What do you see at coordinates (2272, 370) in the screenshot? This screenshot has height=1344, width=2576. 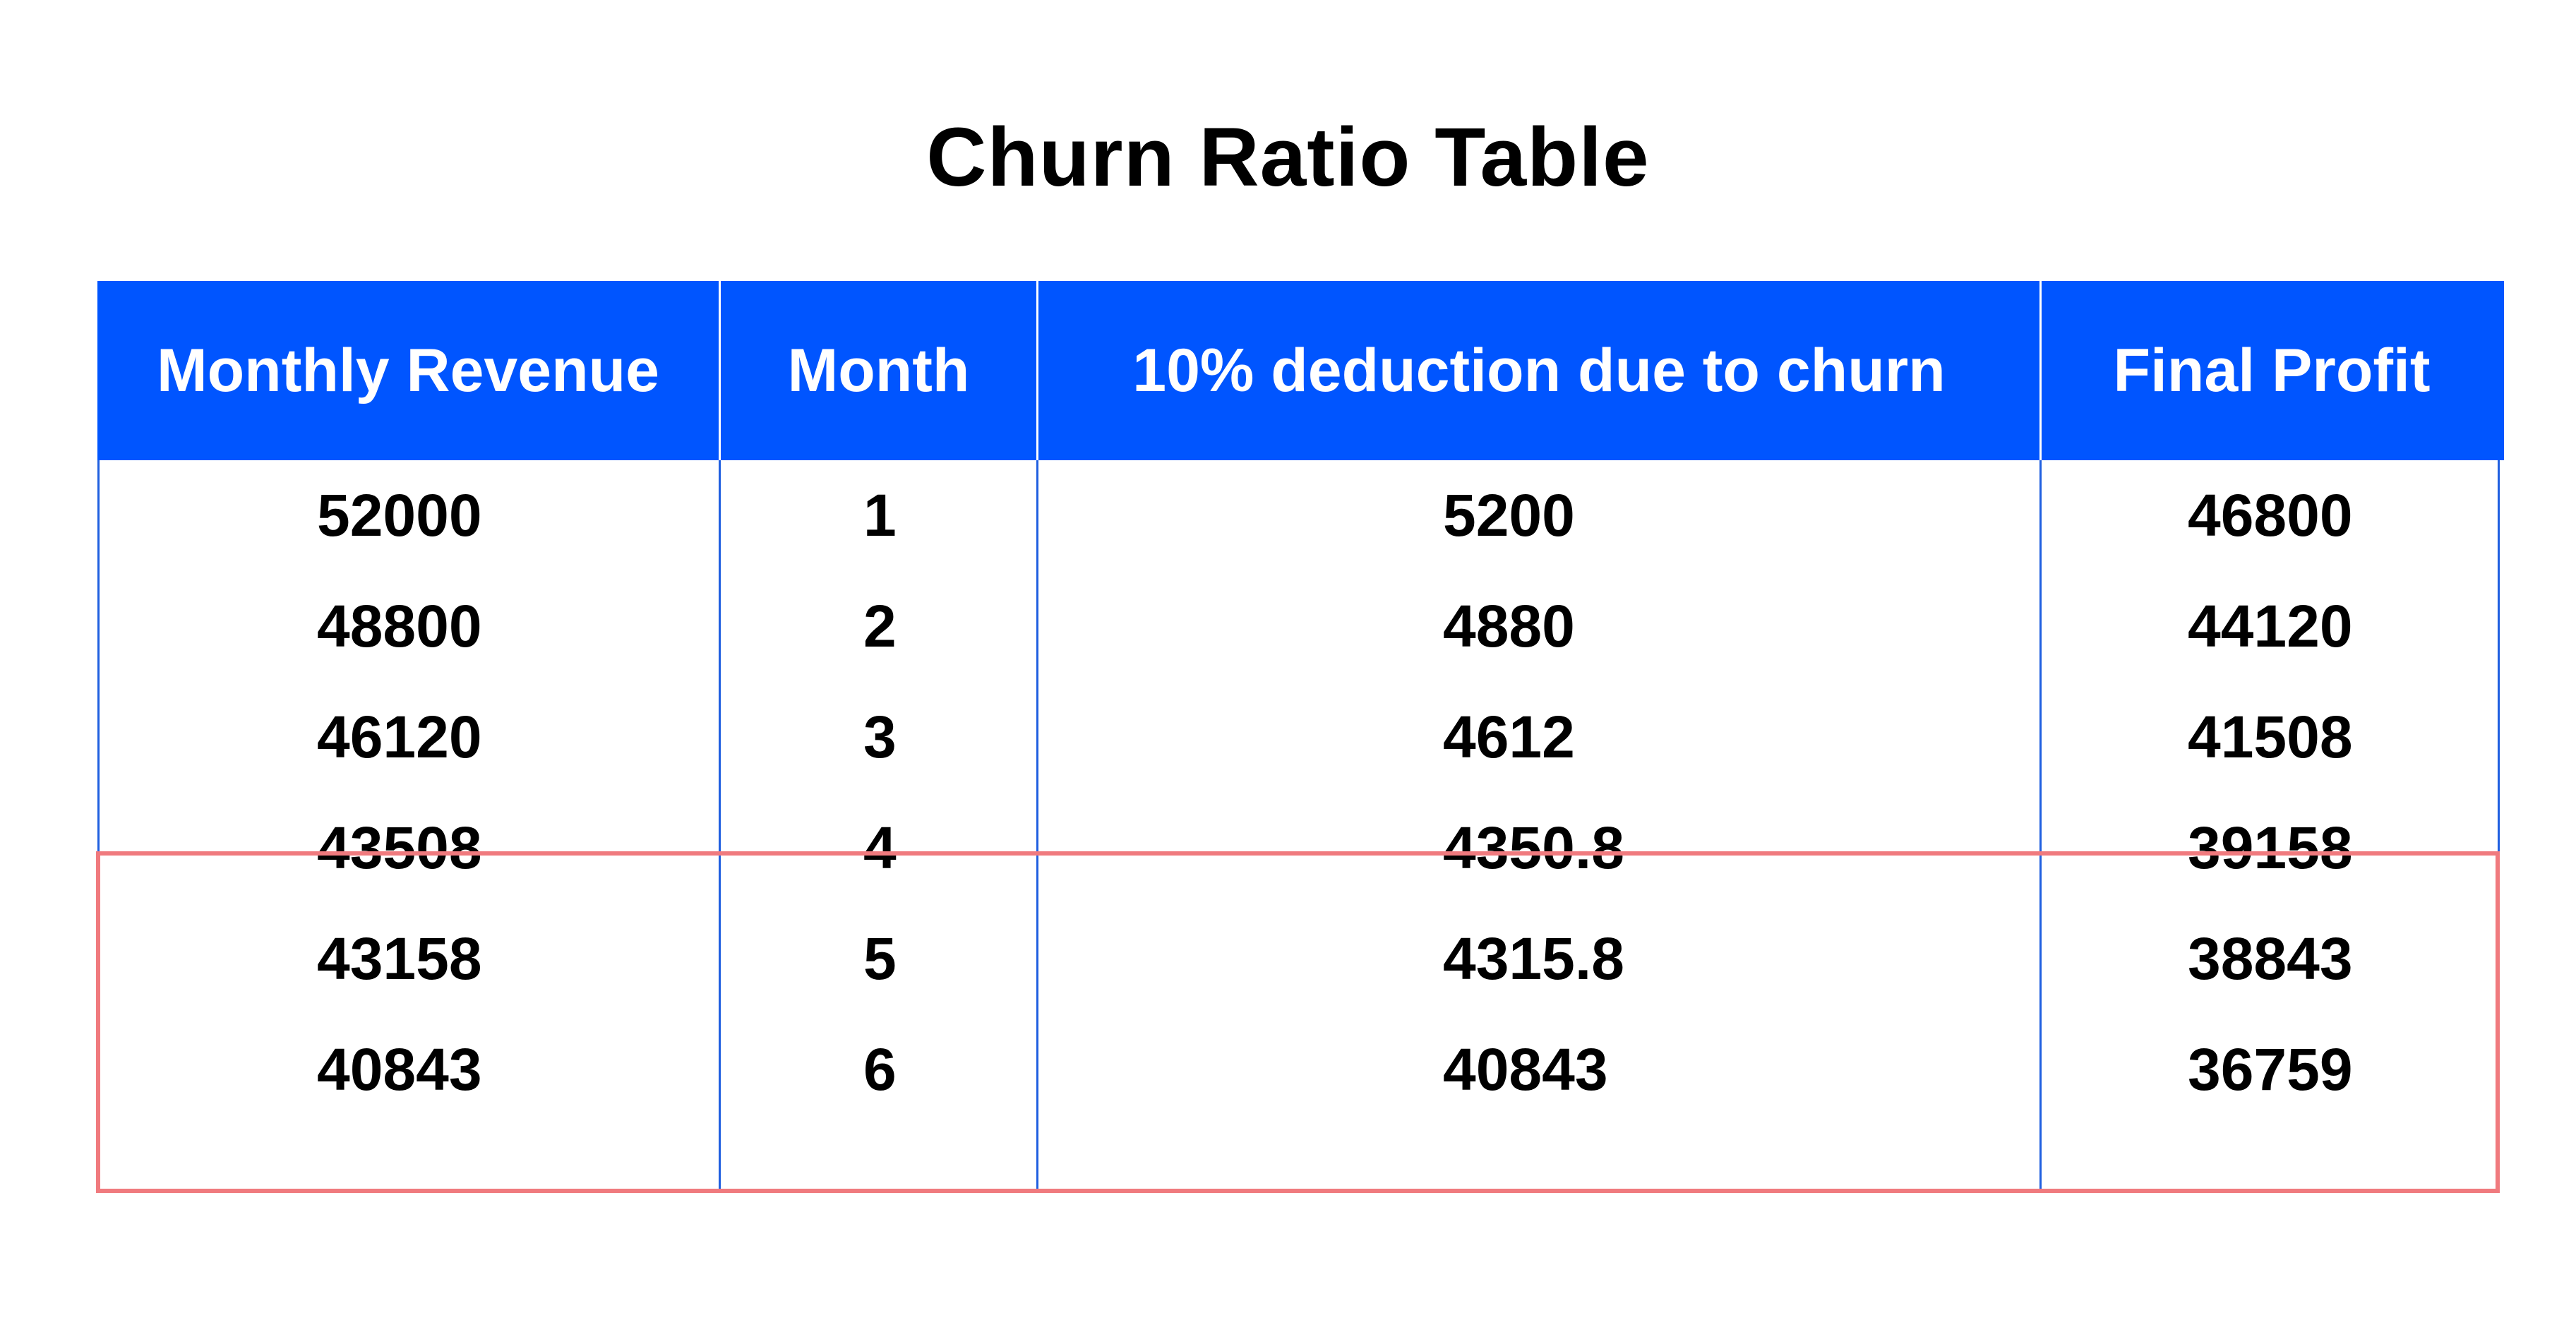 I see `column-header-final-profit: Final Profit` at bounding box center [2272, 370].